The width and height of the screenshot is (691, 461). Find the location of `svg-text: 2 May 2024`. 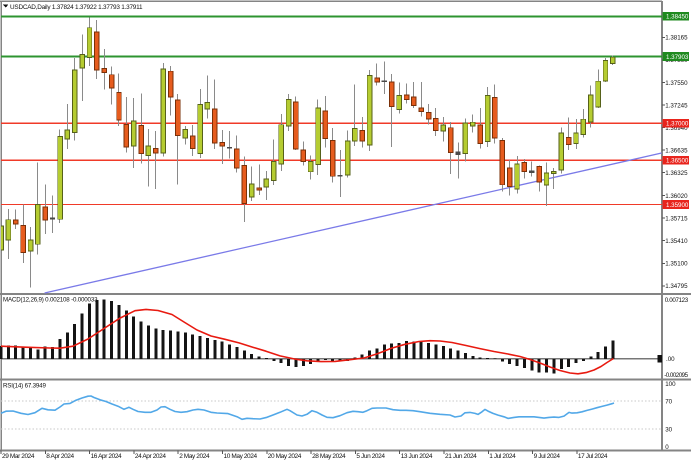

svg-text: 2 May 2024 is located at coordinates (194, 456).